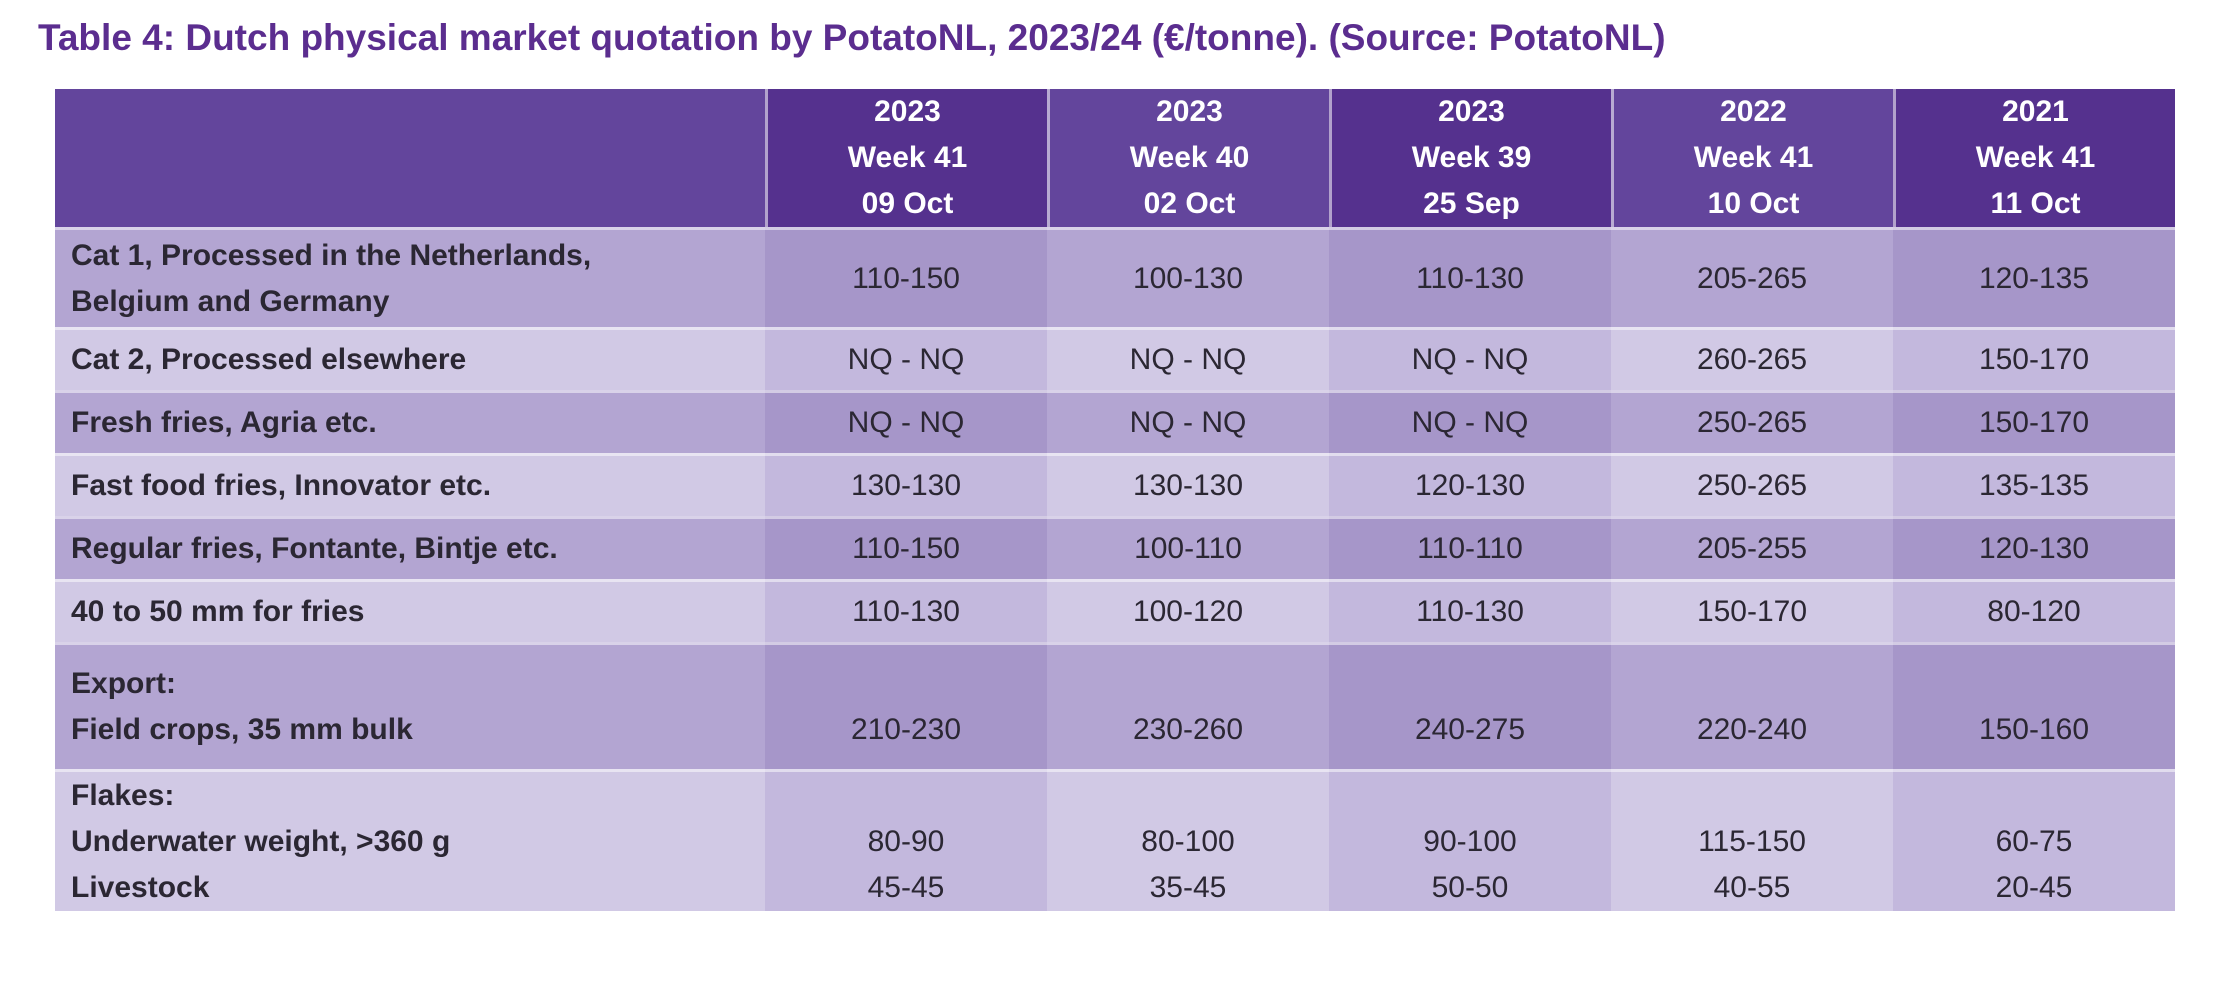  What do you see at coordinates (1752, 887) in the screenshot?
I see `value-line: 40-55` at bounding box center [1752, 887].